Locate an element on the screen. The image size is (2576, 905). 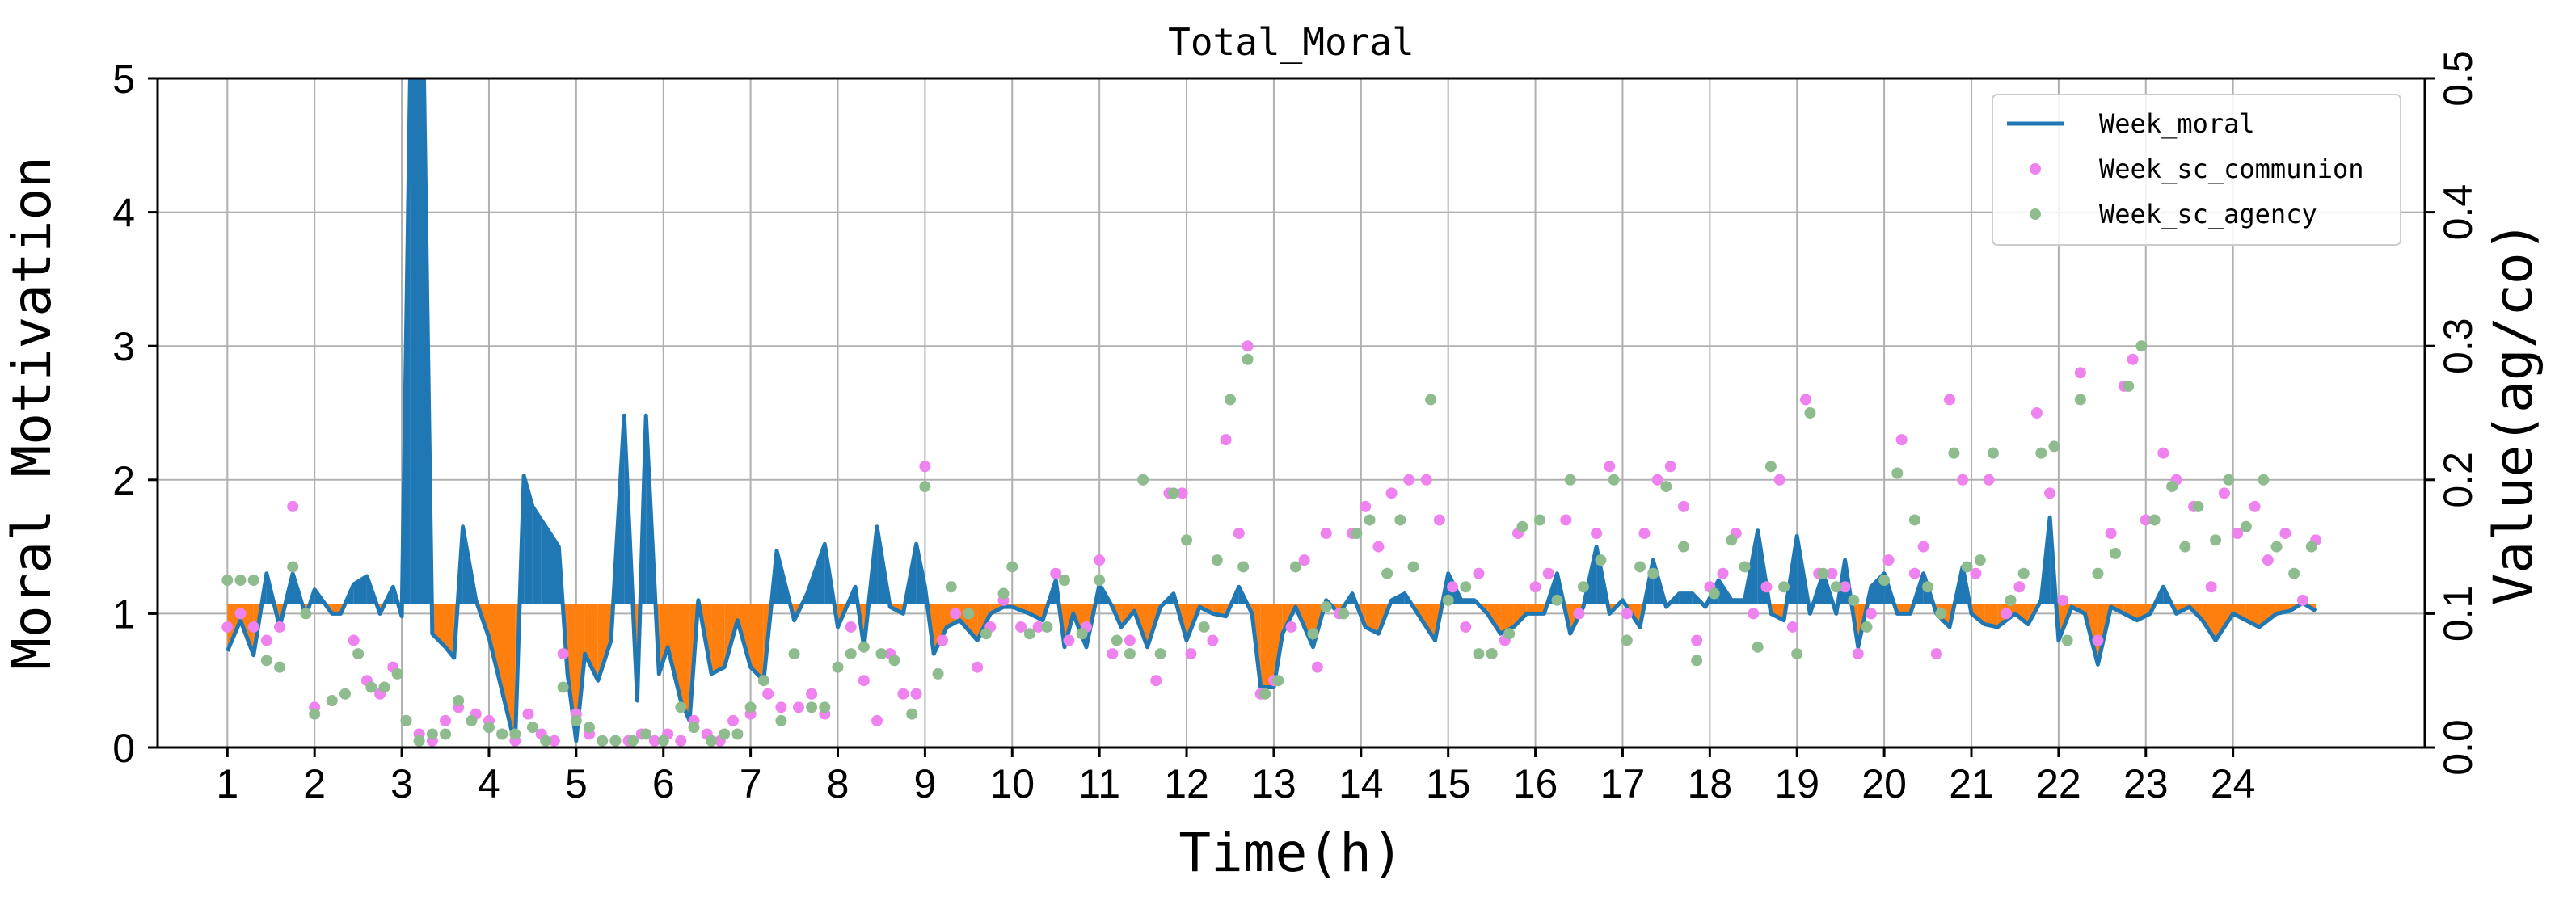
x-tick-label: 2 is located at coordinates (314, 783).